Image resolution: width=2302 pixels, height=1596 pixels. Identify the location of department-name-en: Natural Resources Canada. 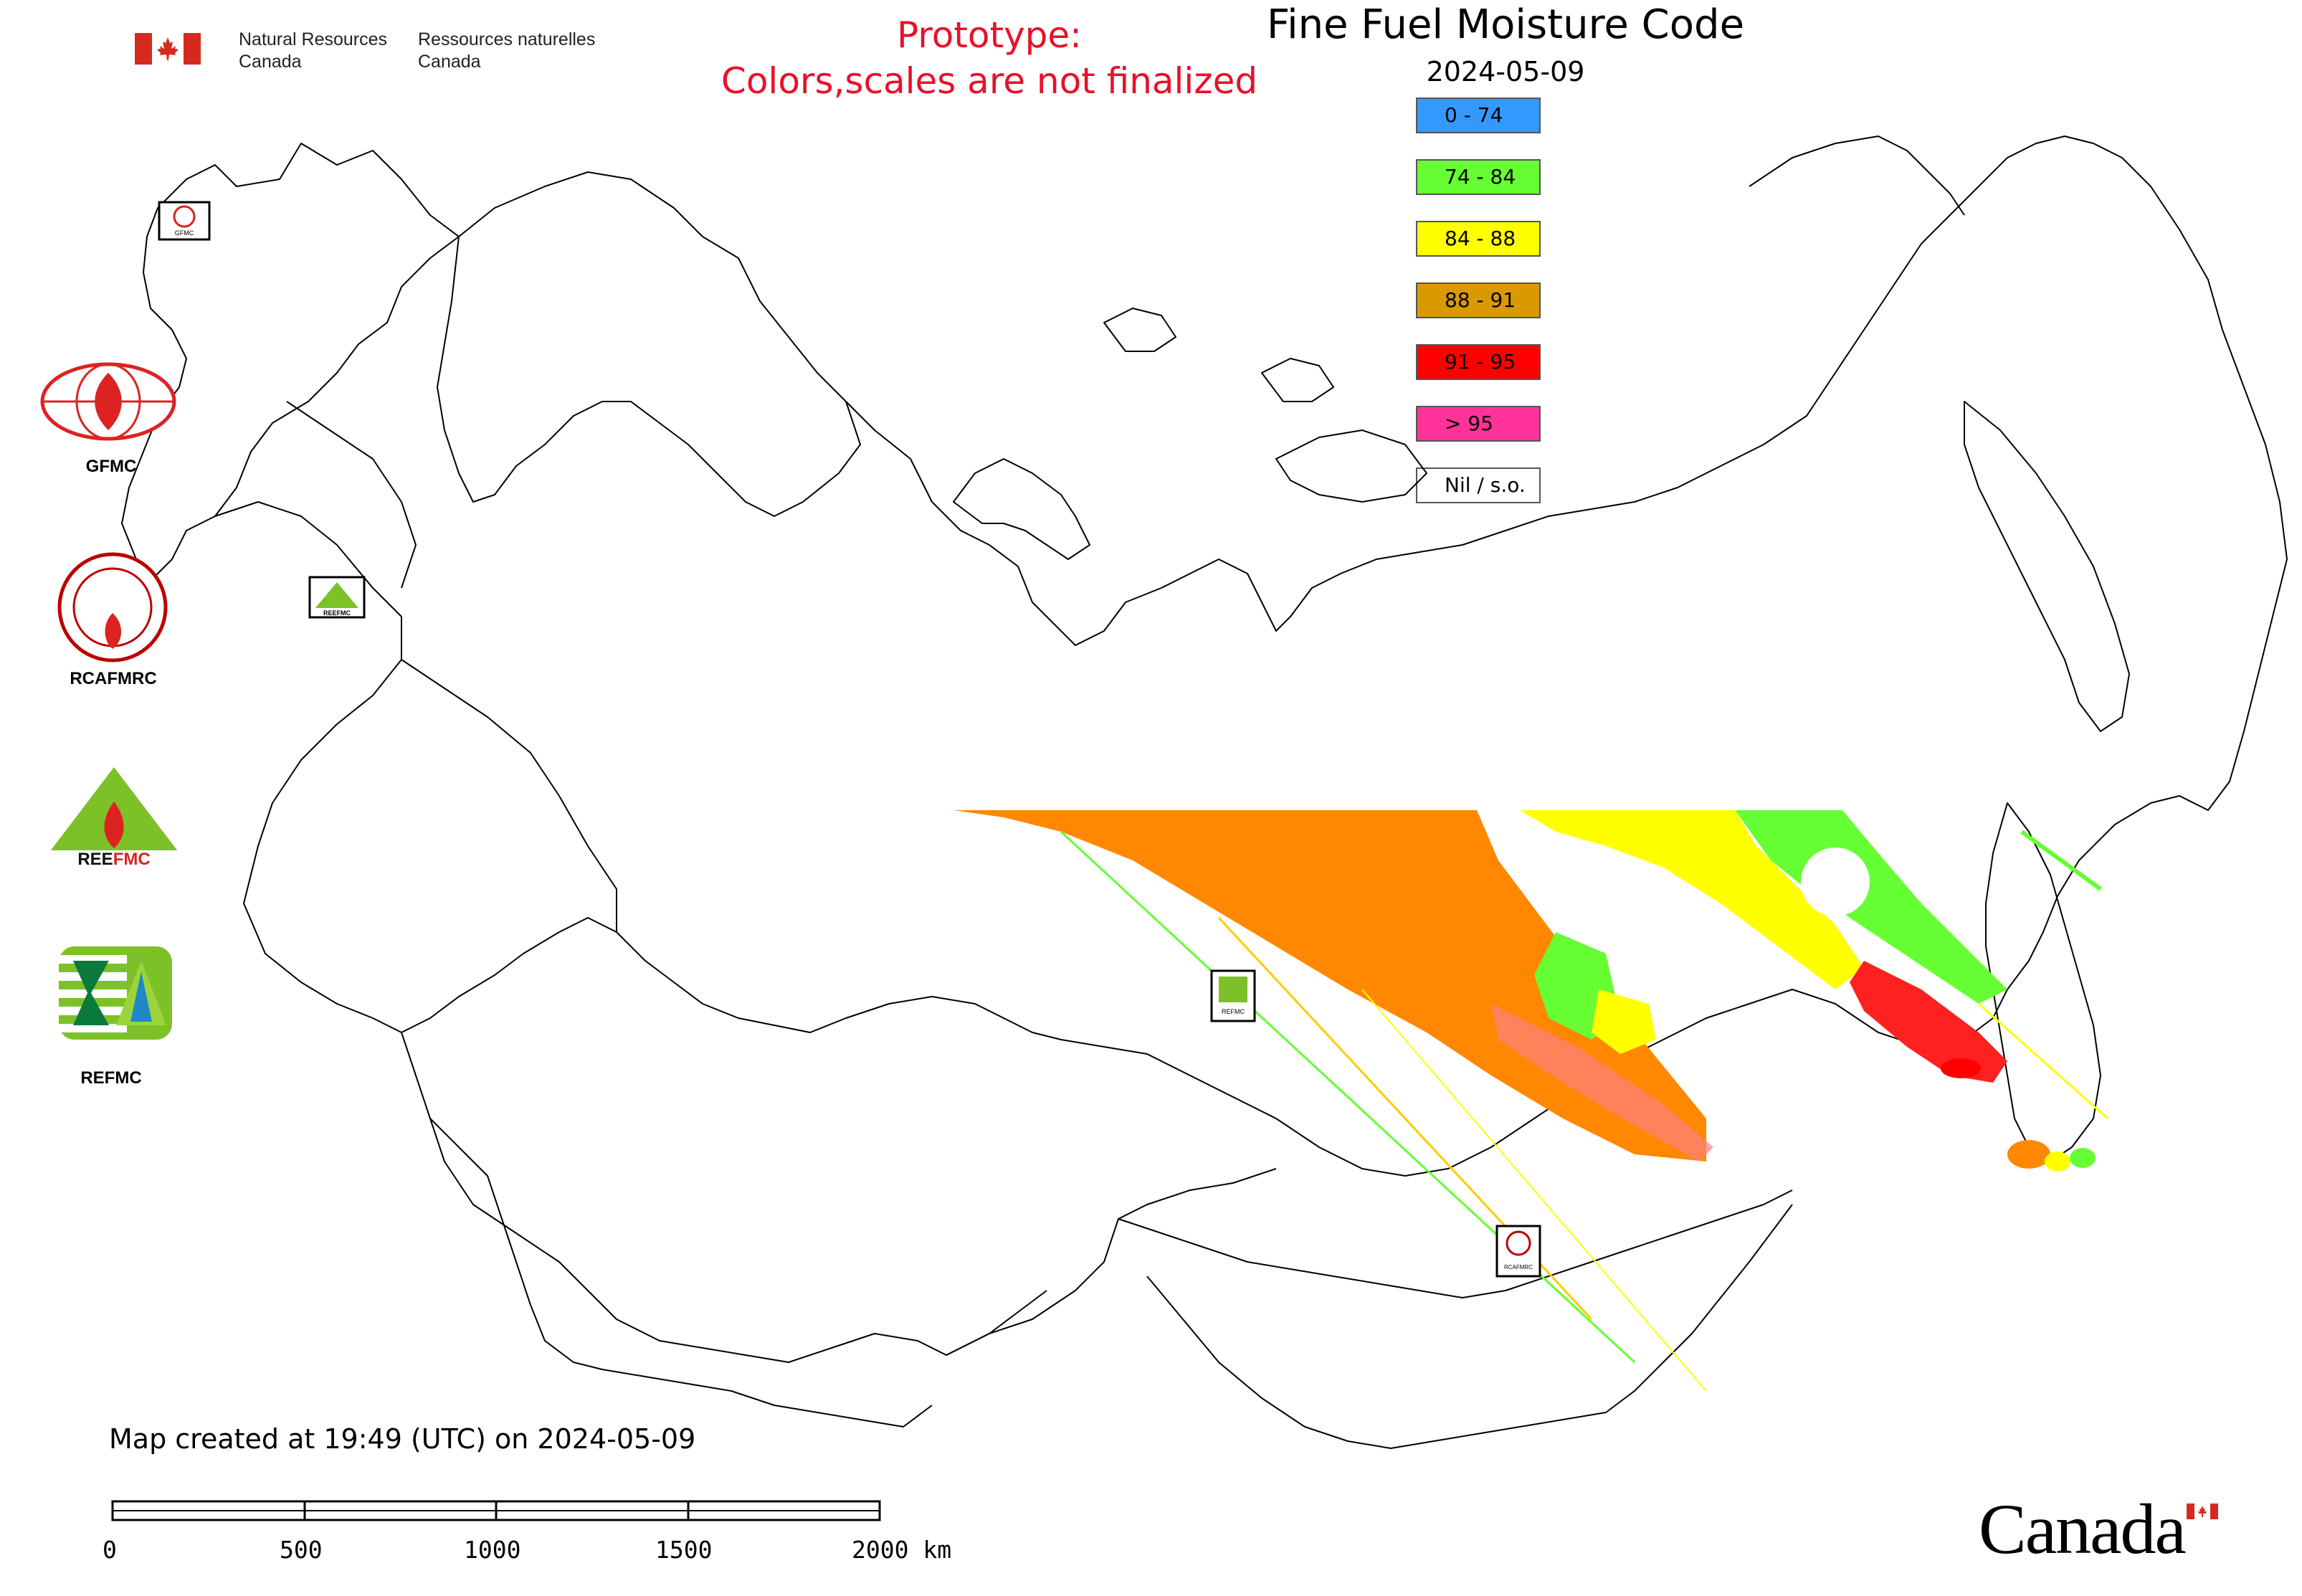
(313, 50).